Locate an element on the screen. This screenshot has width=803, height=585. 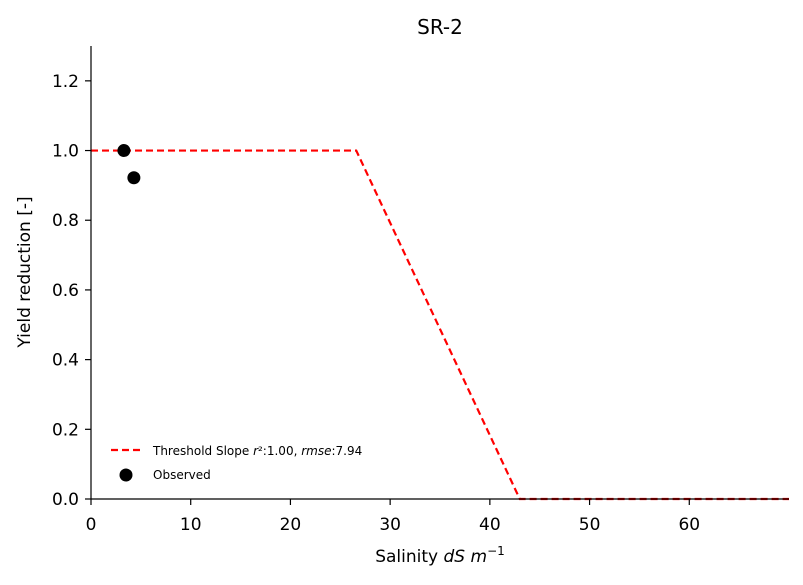
chart-title: SR-2 is located at coordinates (440, 27).